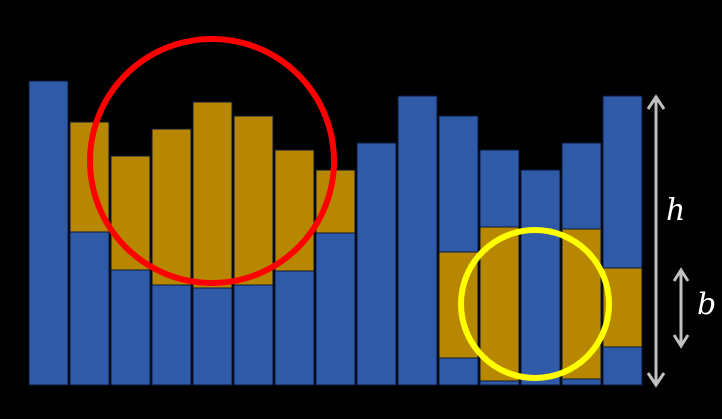  What do you see at coordinates (681, 341) in the screenshot?
I see `base-arrow-head-down` at bounding box center [681, 341].